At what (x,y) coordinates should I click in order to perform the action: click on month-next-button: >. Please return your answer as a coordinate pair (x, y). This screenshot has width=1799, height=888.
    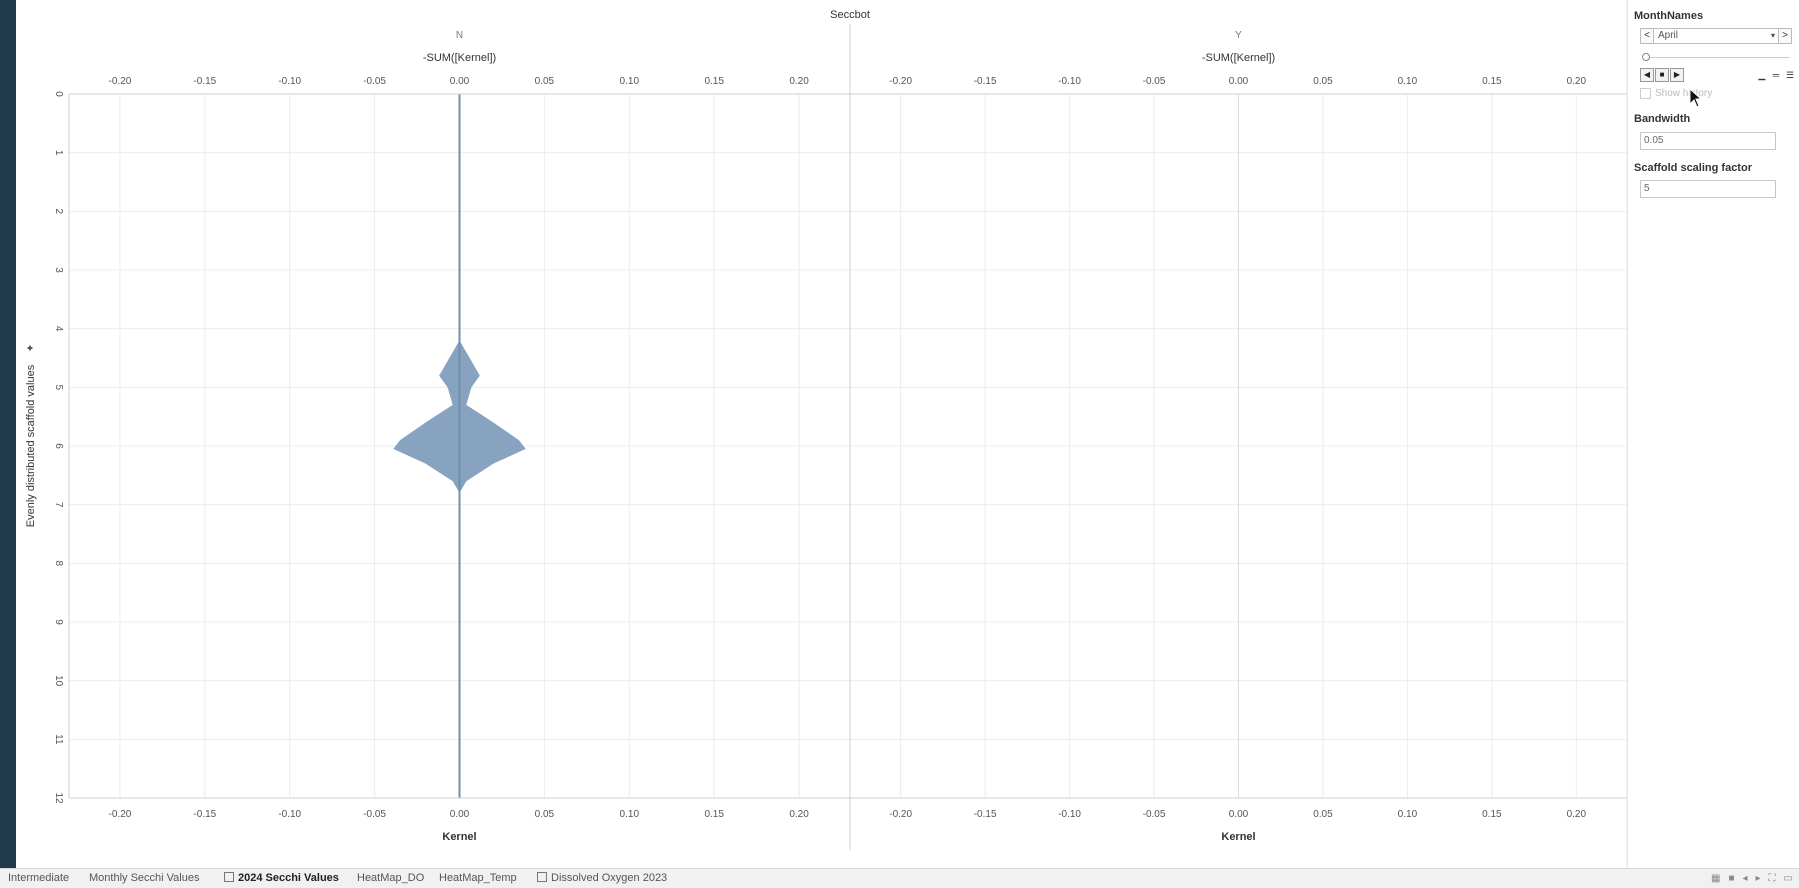
    Looking at the image, I should click on (1785, 36).